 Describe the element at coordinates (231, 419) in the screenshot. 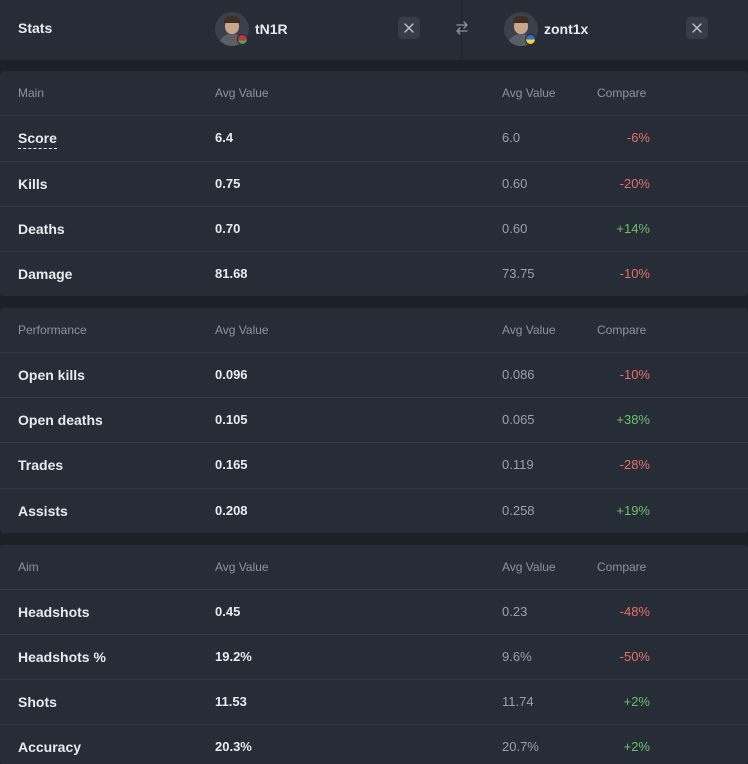

I see `player1-value: 0.105` at that location.